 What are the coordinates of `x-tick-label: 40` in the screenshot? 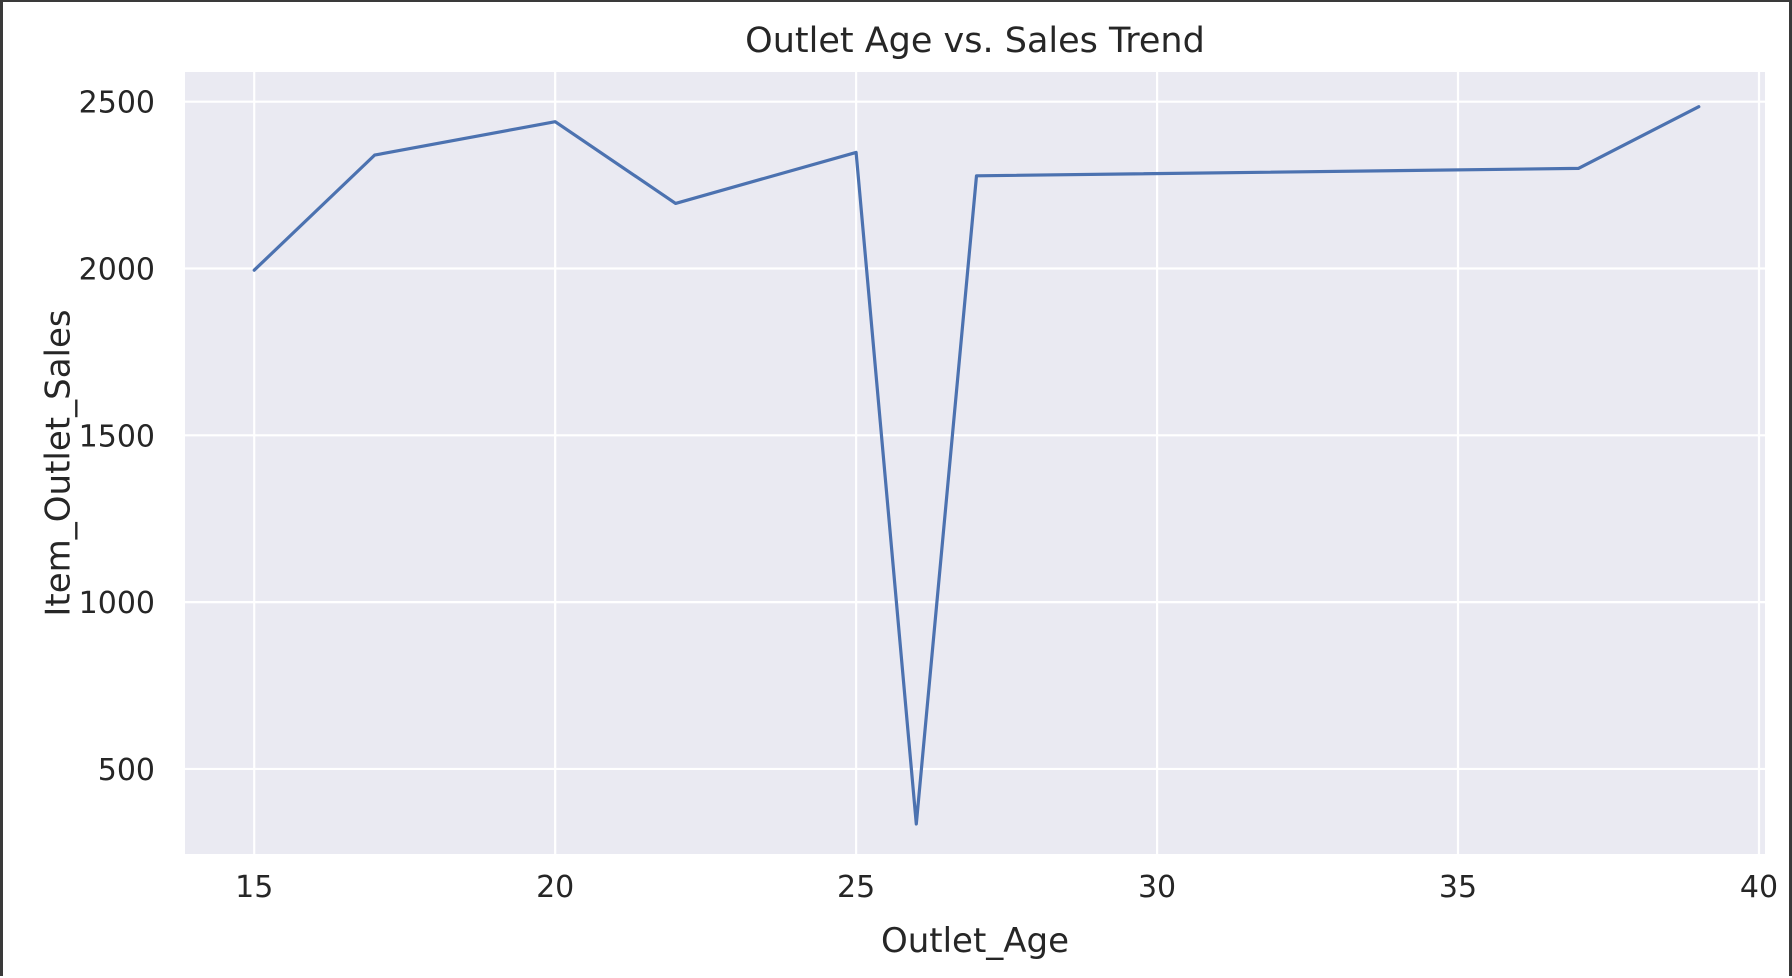 It's located at (1759, 887).